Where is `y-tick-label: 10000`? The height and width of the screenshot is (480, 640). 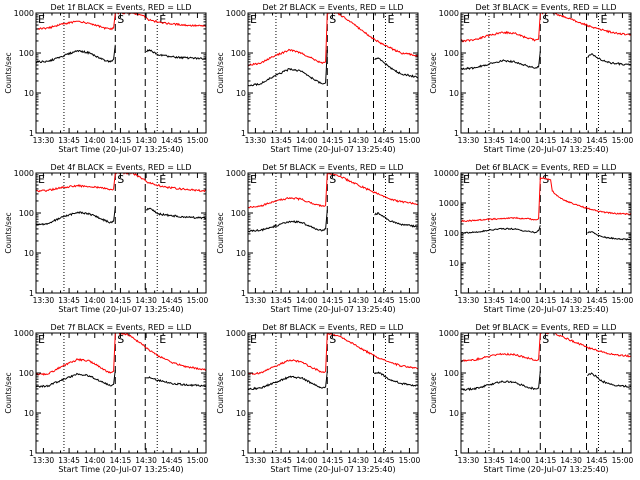 y-tick-label: 10000 is located at coordinates (446, 173).